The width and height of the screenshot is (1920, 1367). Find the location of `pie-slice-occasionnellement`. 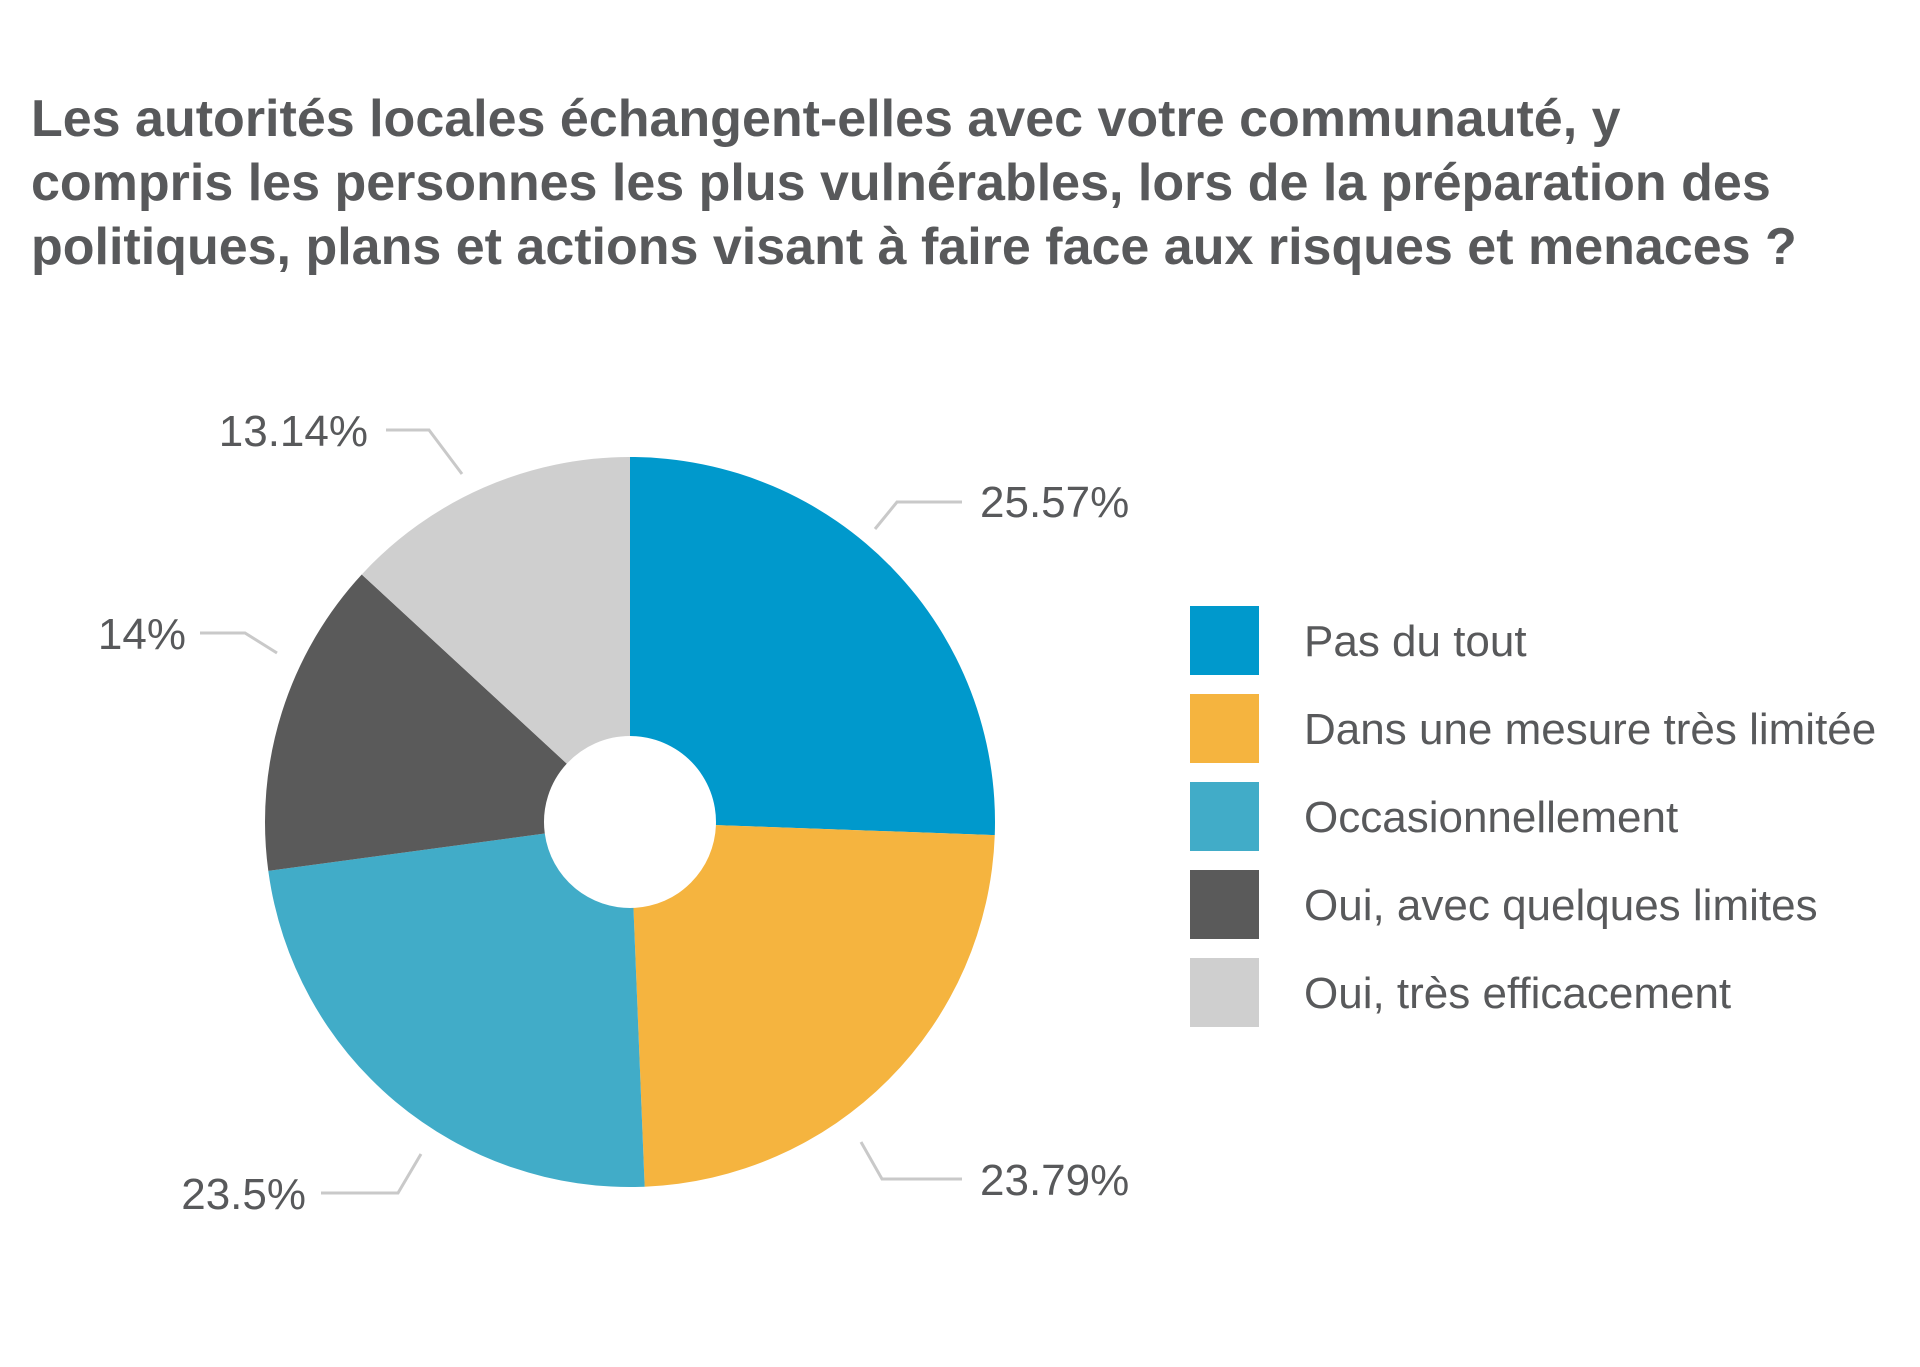

pie-slice-occasionnellement is located at coordinates (456, 1010).